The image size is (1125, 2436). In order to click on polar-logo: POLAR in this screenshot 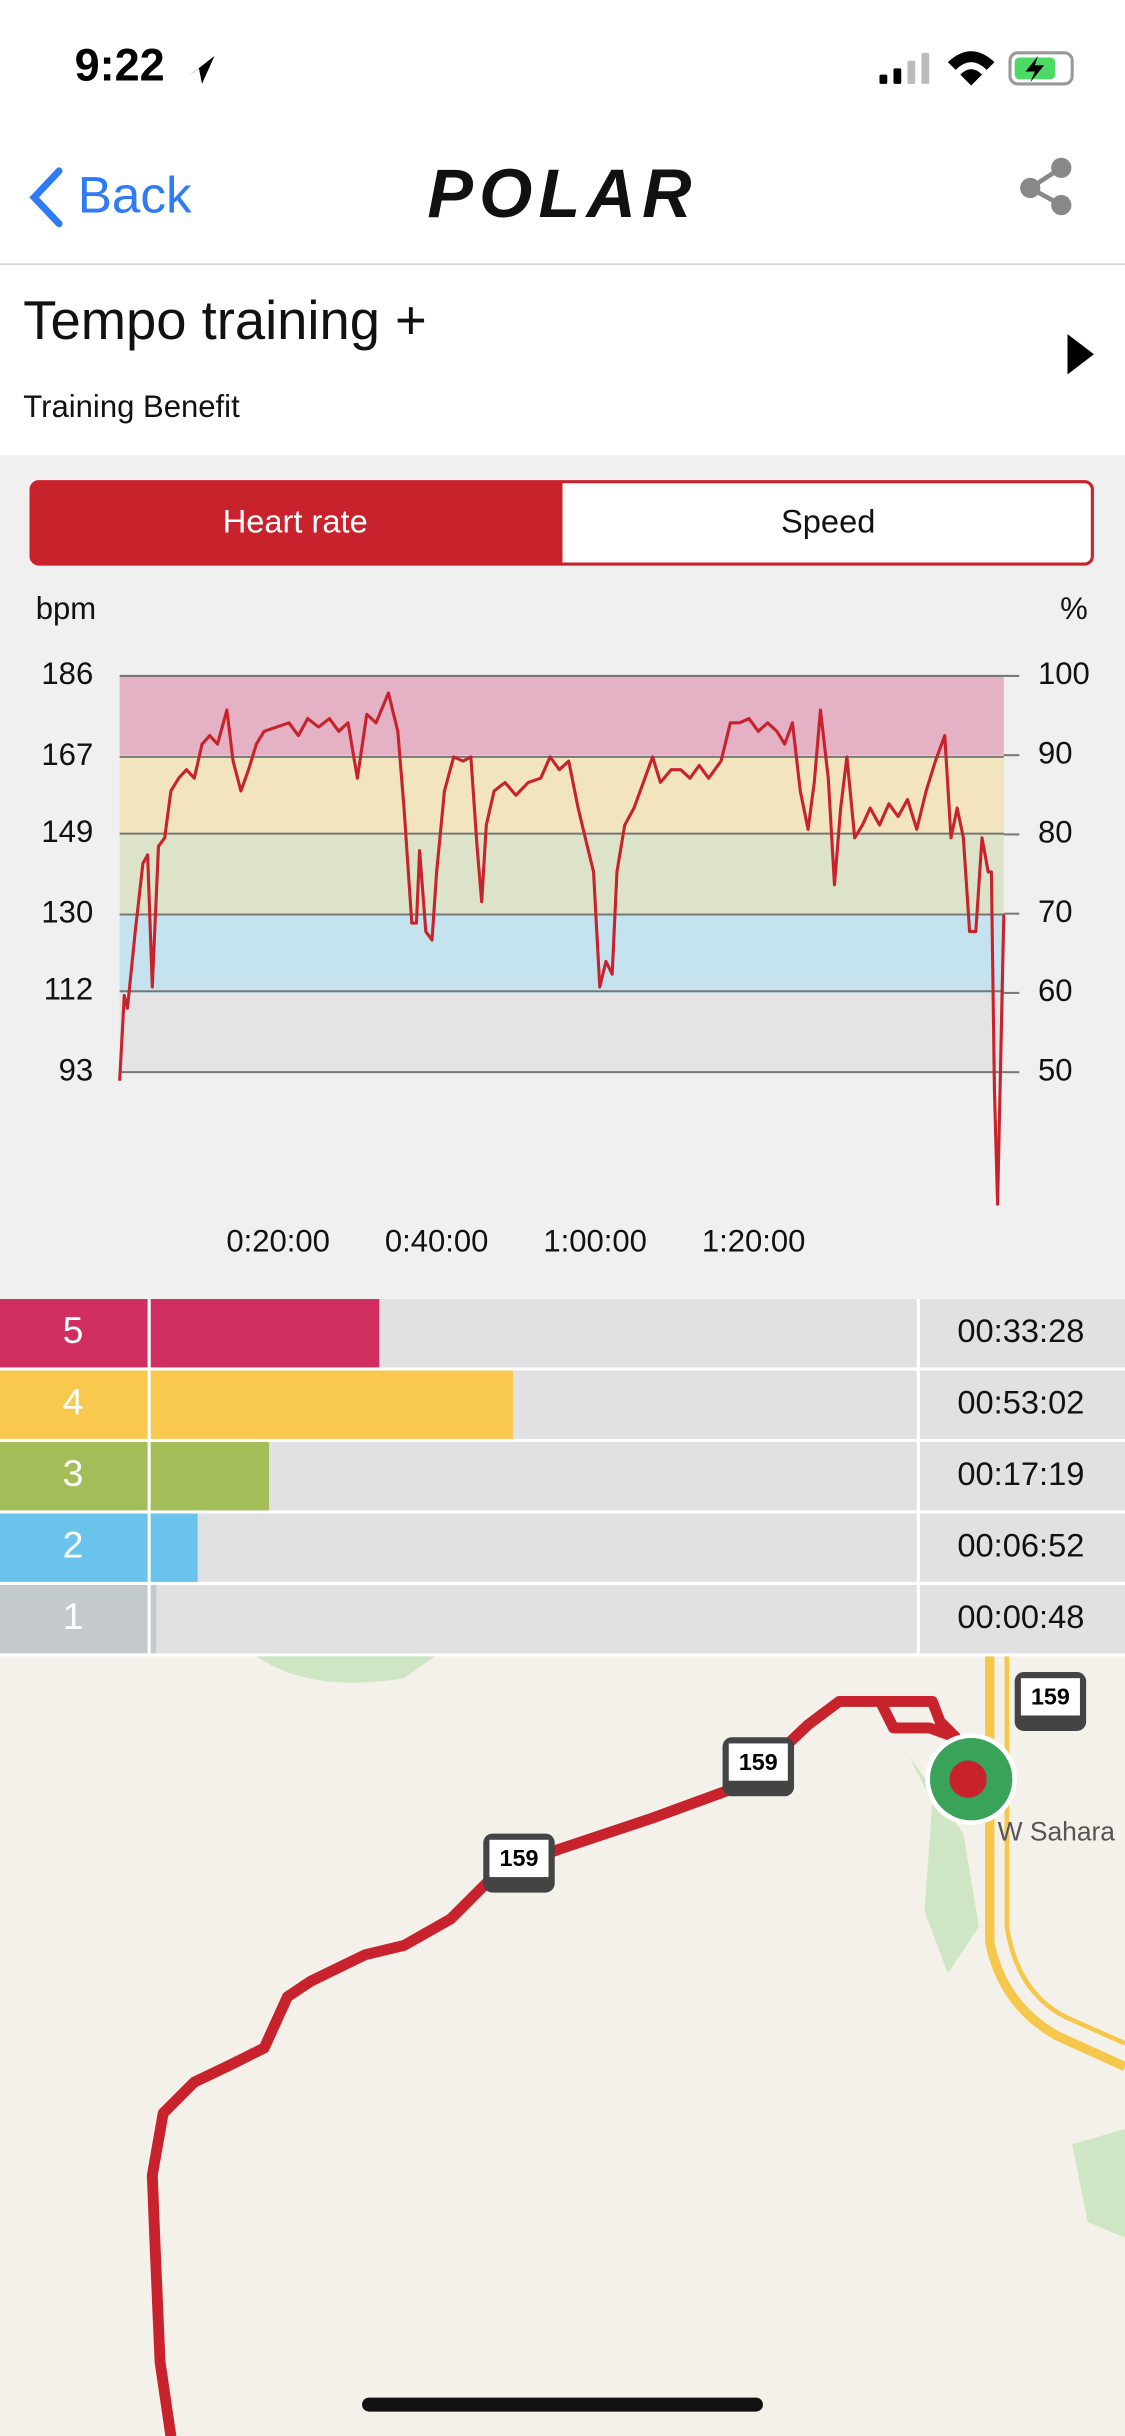, I will do `click(562, 194)`.